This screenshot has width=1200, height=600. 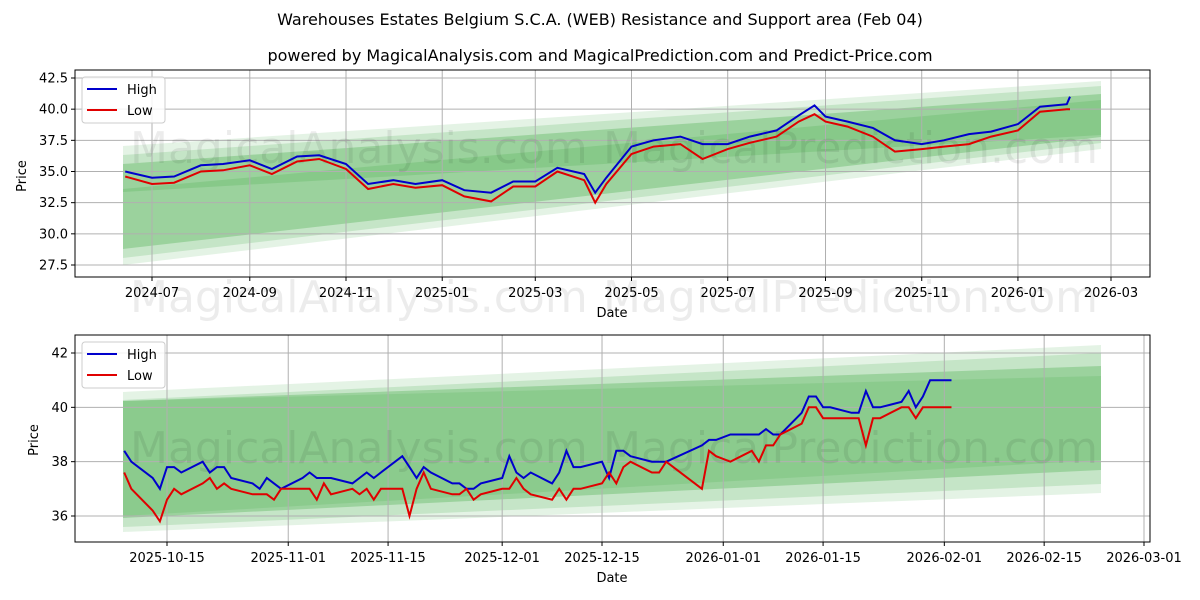 What do you see at coordinates (442, 293) in the screenshot?
I see `x-tick-label: 2025-01` at bounding box center [442, 293].